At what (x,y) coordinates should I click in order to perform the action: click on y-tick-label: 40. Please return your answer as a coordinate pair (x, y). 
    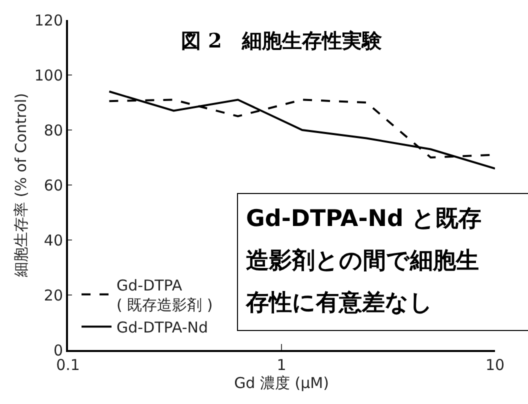
    Looking at the image, I should click on (53, 240).